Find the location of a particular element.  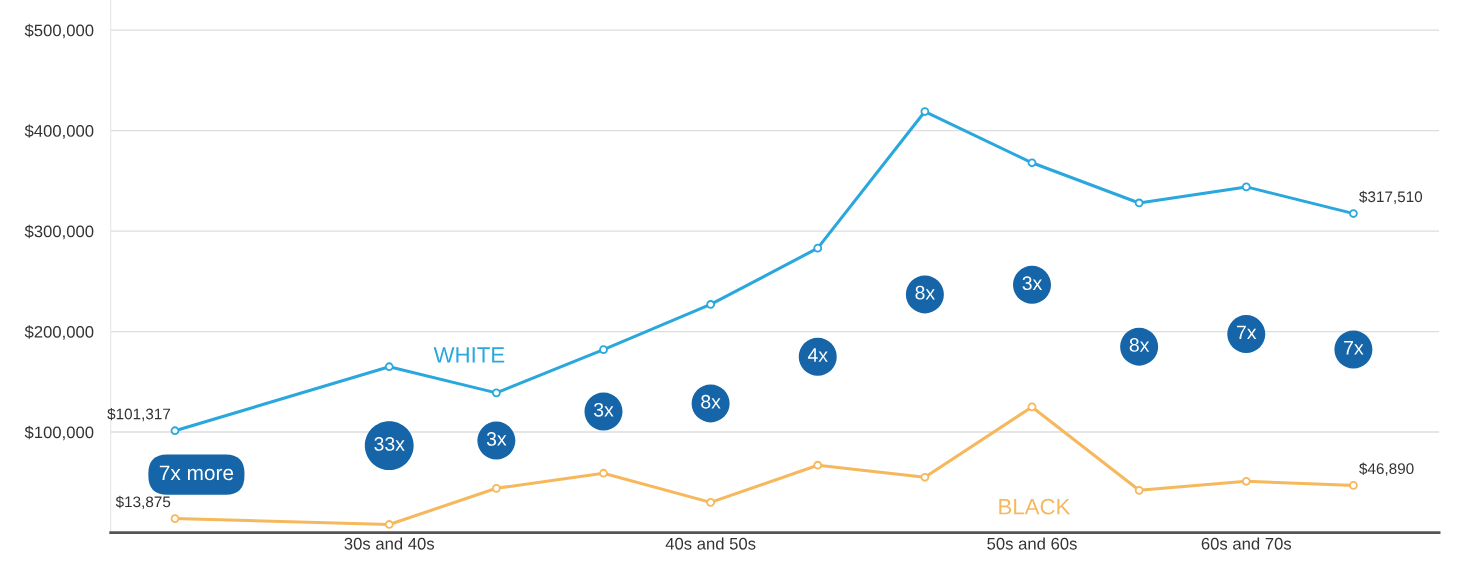

annotation: 7x more is located at coordinates (196, 473).